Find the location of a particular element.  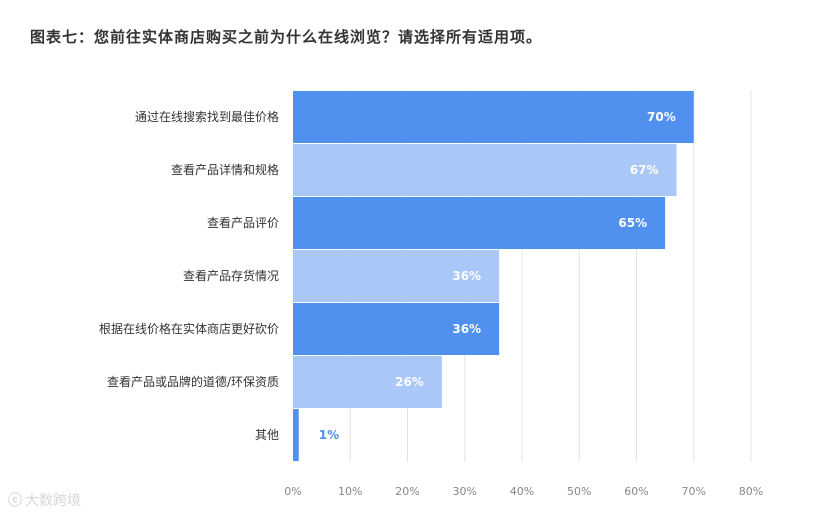

x-tick-label: 80% is located at coordinates (751, 491).